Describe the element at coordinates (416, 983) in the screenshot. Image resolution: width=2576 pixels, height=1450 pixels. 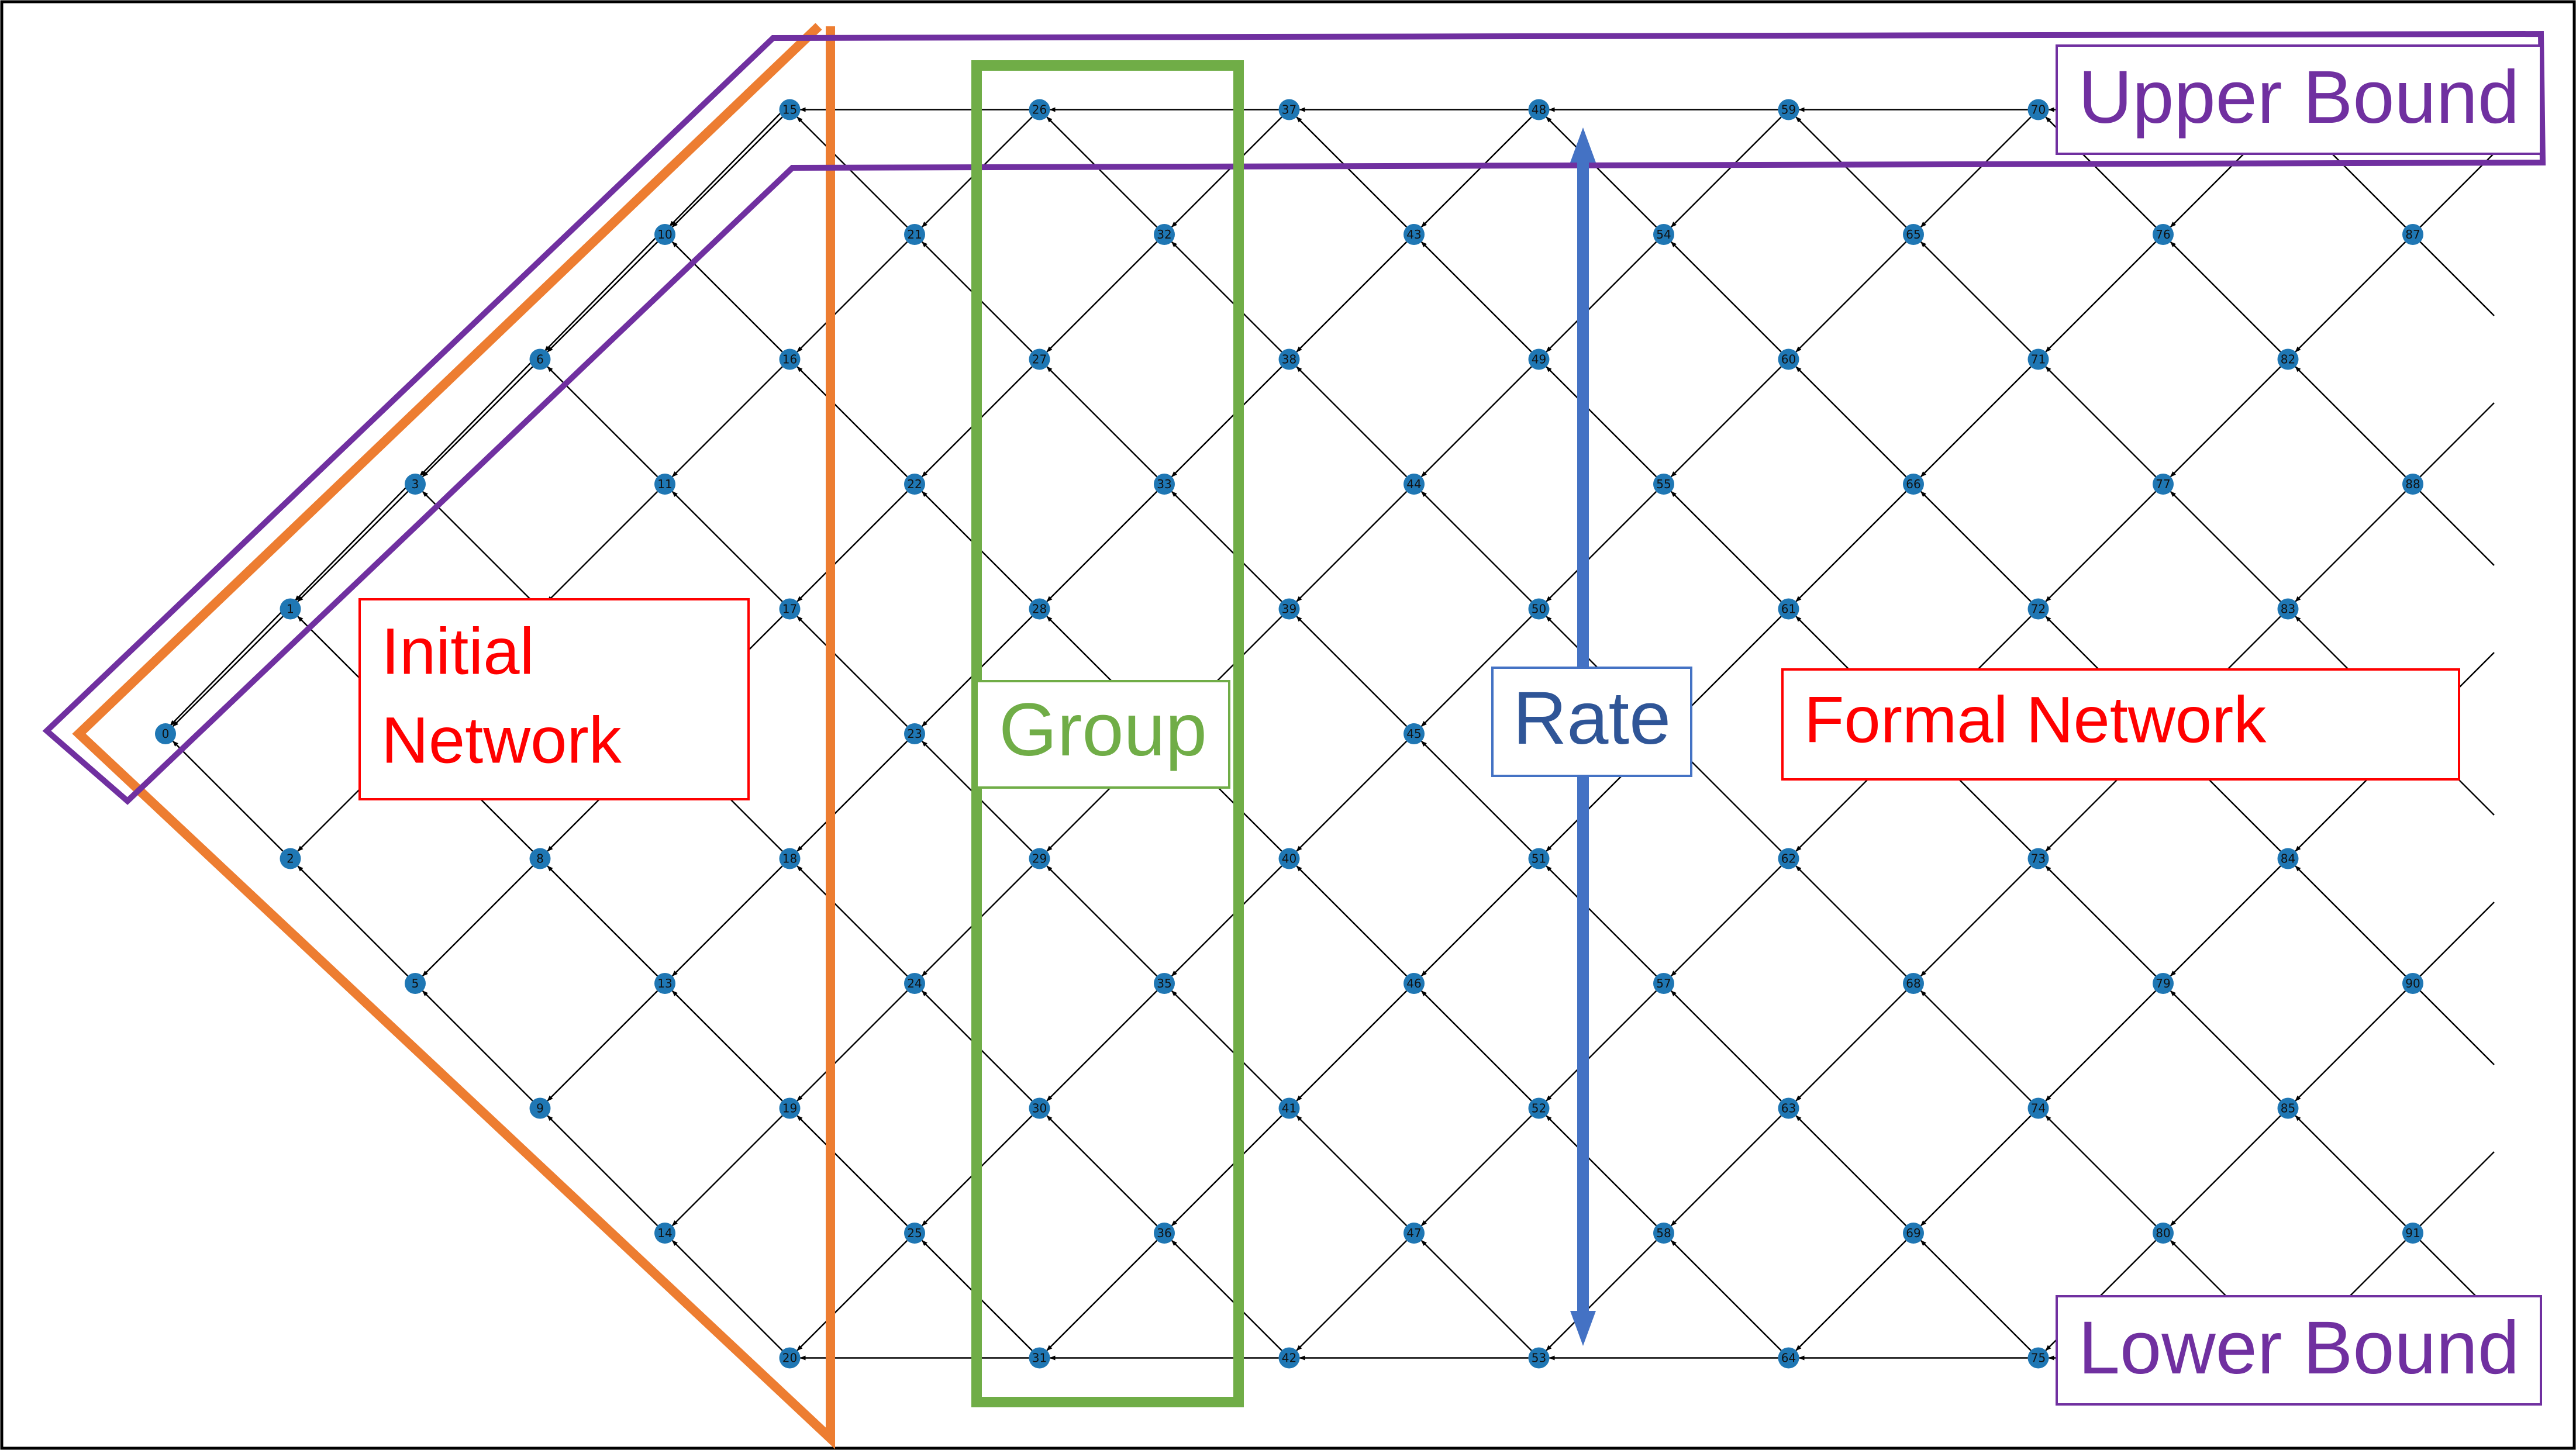
I see `node-label: 5` at that location.